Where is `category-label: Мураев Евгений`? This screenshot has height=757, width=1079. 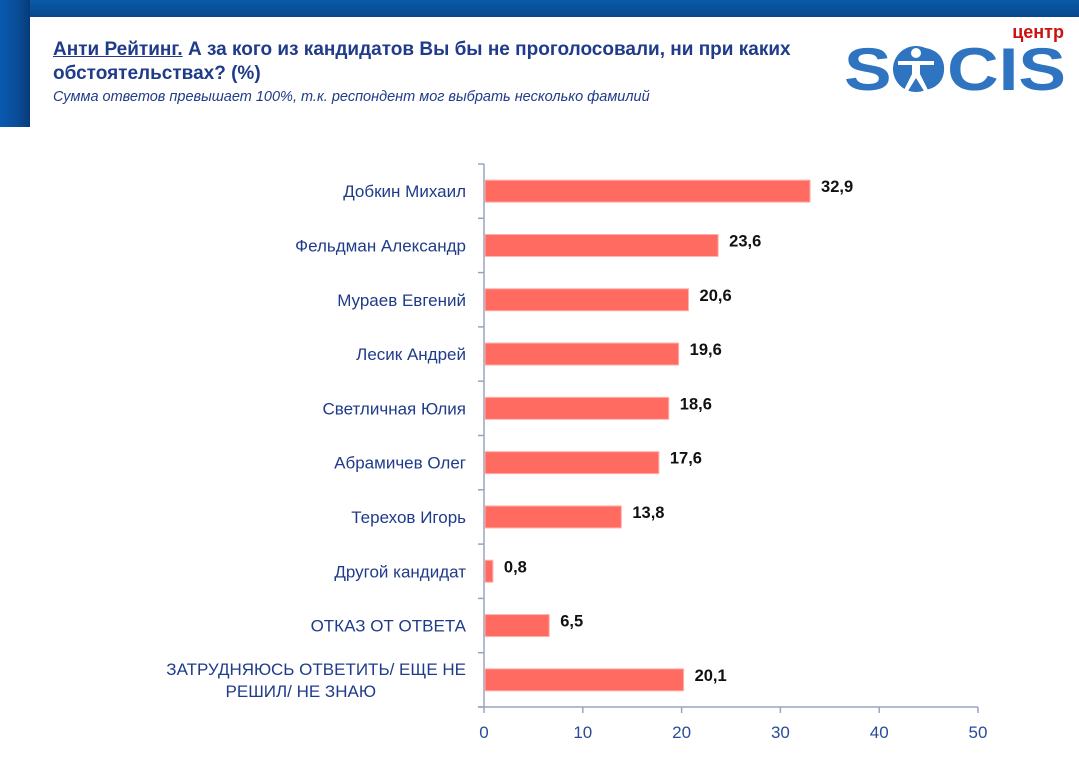
category-label: Мураев Евгений is located at coordinates (401, 300).